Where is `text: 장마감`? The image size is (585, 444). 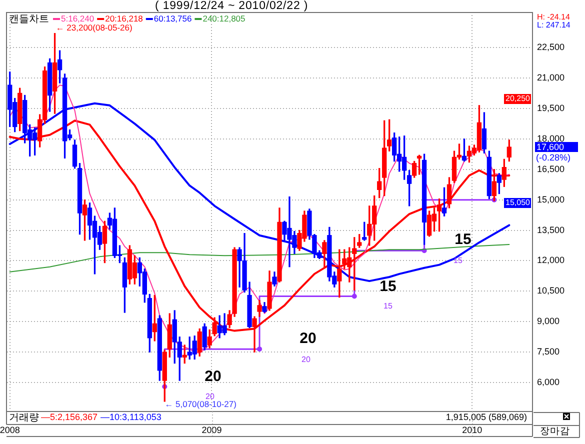
text: 장마감 is located at coordinates (555, 432).